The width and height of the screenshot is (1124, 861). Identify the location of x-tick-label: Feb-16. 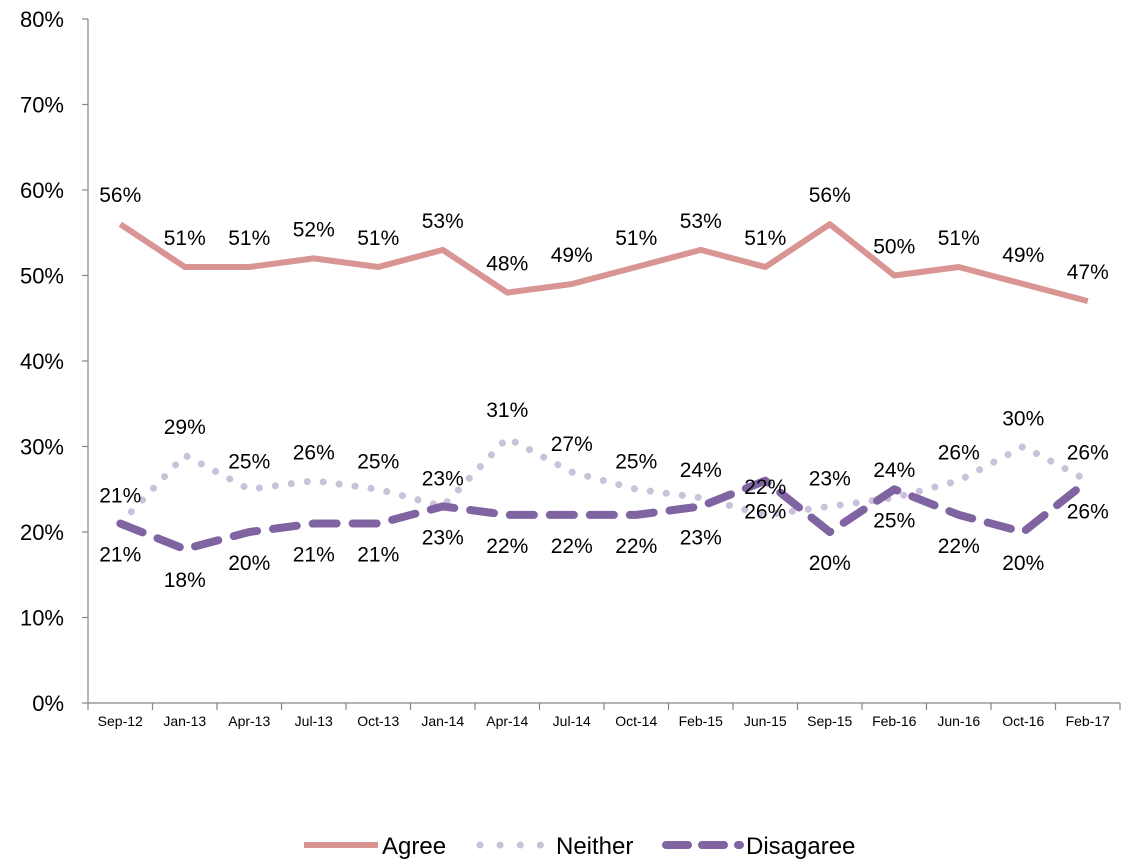
(894, 721).